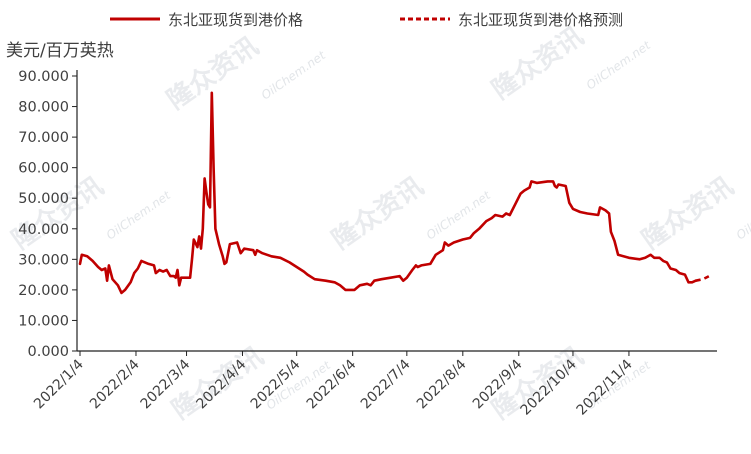 The width and height of the screenshot is (751, 454). Describe the element at coordinates (43, 230) in the screenshot. I see `y-tick-label: 40.000` at that location.